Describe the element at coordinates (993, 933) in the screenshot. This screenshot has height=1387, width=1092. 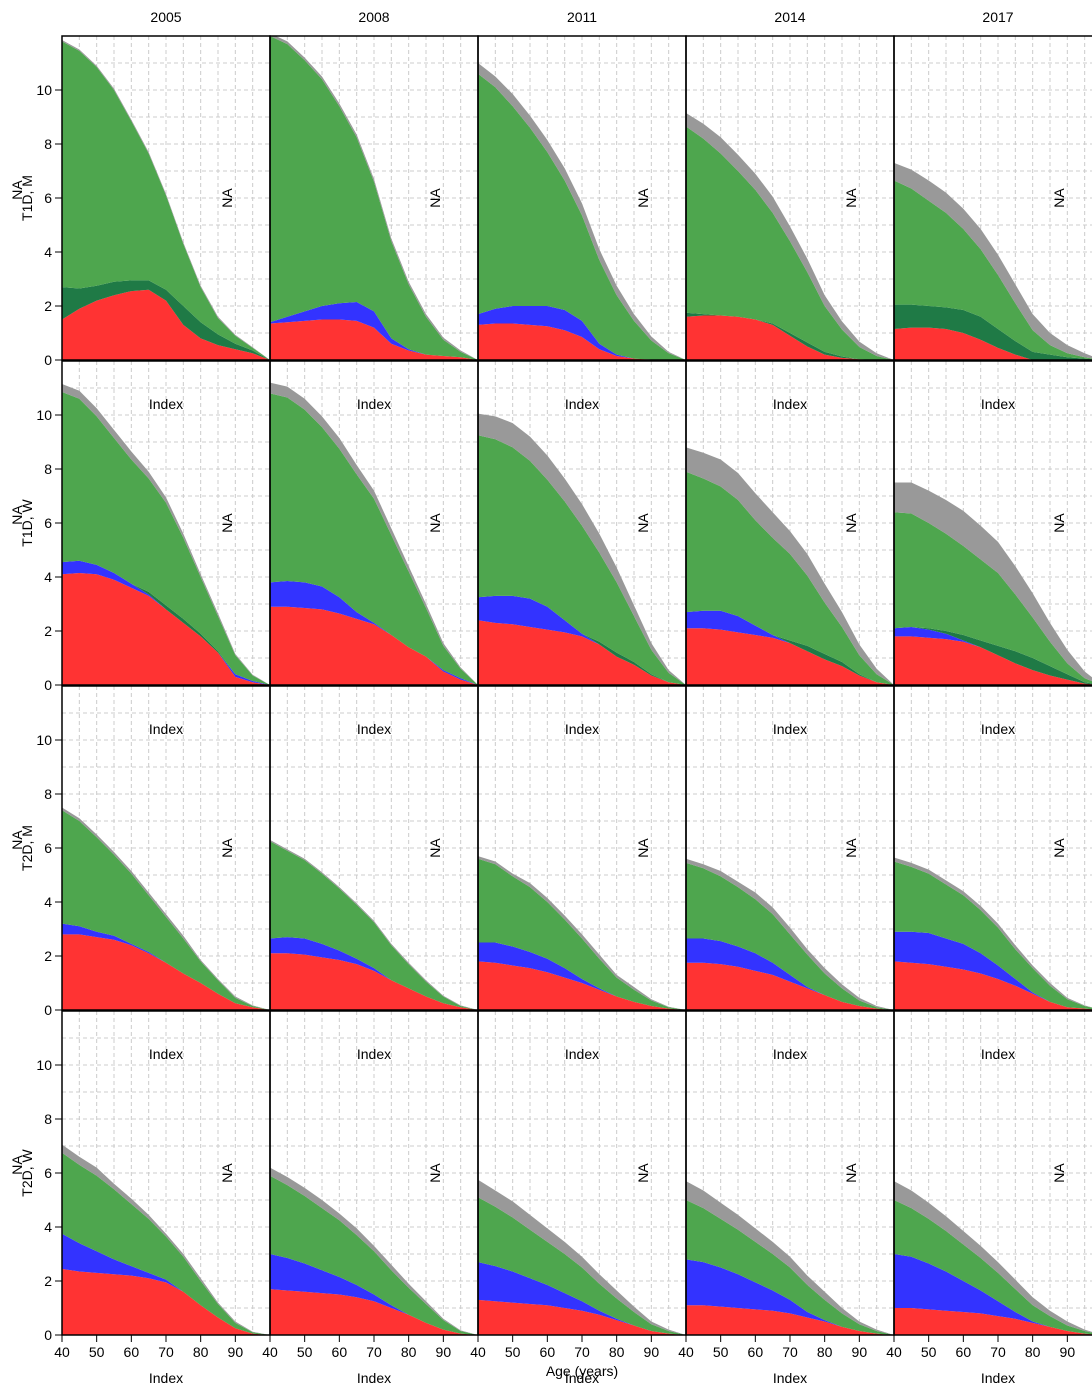
I see `panel-t2d-m-2017` at that location.